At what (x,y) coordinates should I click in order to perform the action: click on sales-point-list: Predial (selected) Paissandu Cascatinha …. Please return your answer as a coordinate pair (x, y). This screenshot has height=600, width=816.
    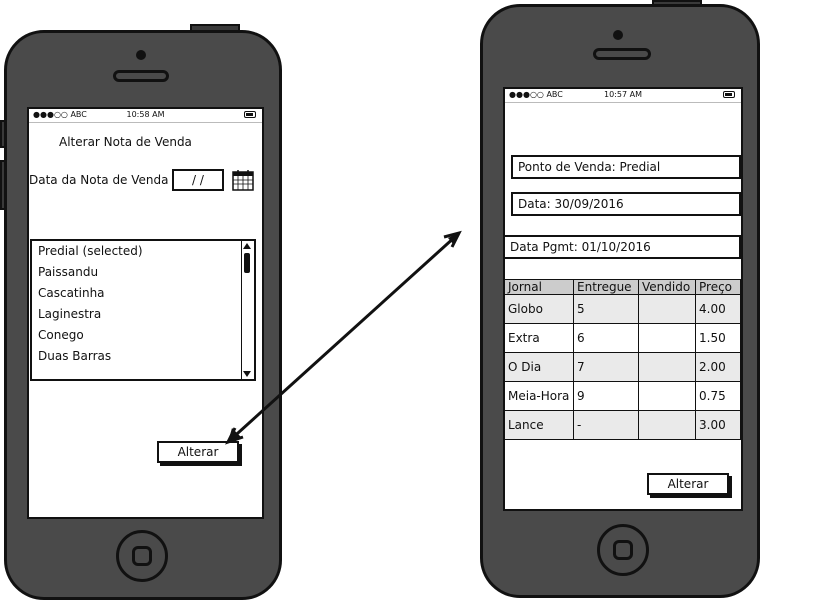
    Looking at the image, I should click on (143, 310).